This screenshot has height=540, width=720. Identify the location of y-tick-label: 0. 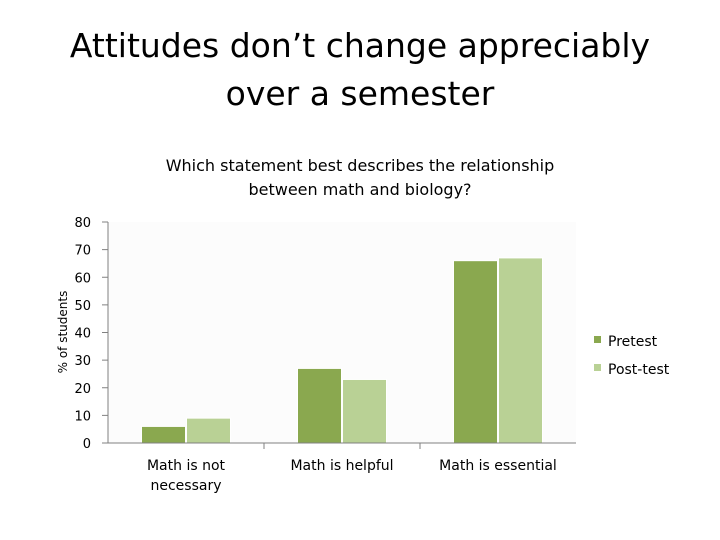
(87, 444).